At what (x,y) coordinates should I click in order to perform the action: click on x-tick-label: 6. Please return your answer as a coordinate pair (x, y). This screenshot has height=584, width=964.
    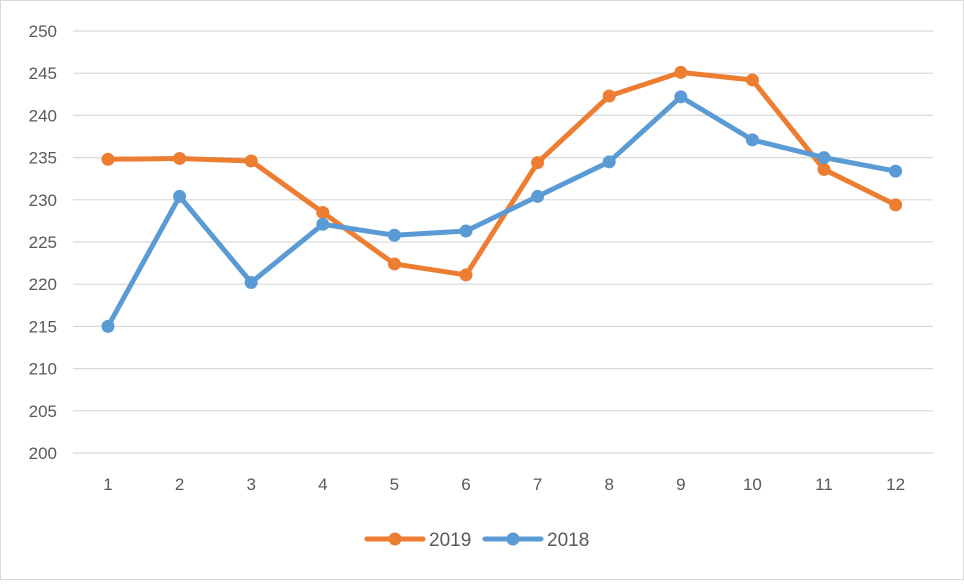
    Looking at the image, I should click on (465, 484).